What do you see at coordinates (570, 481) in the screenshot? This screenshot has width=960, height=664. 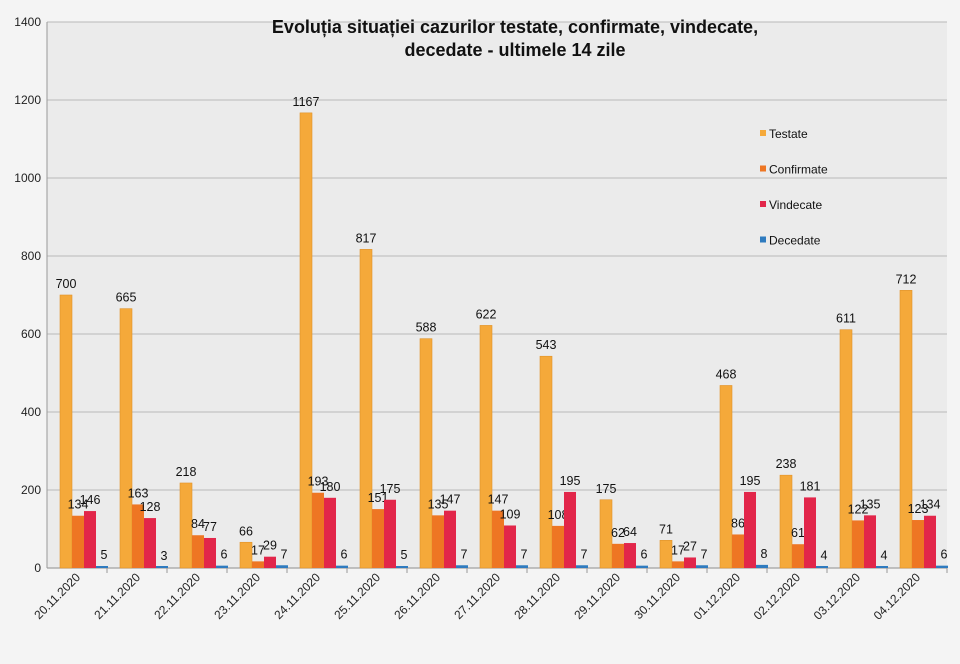 I see `data-label: 195` at bounding box center [570, 481].